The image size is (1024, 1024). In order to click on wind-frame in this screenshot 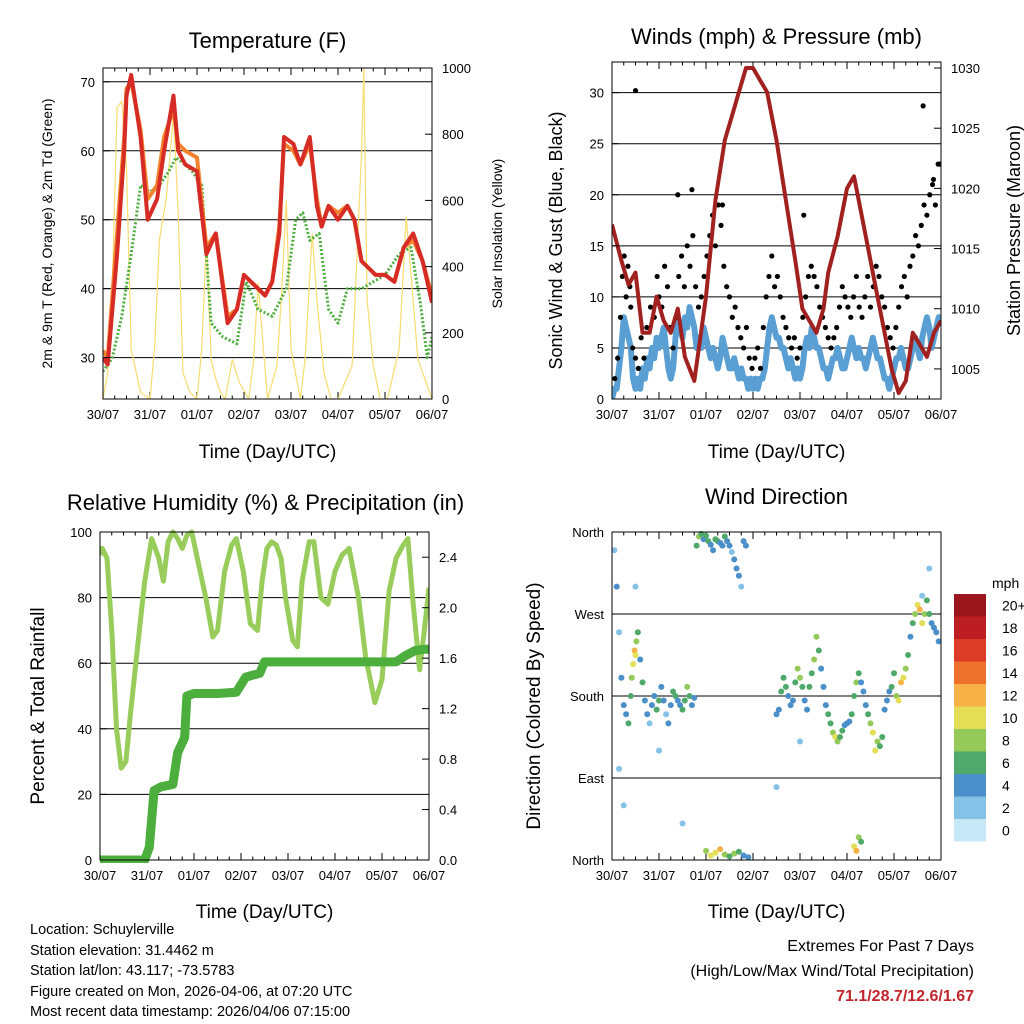, I will do `click(776, 230)`.